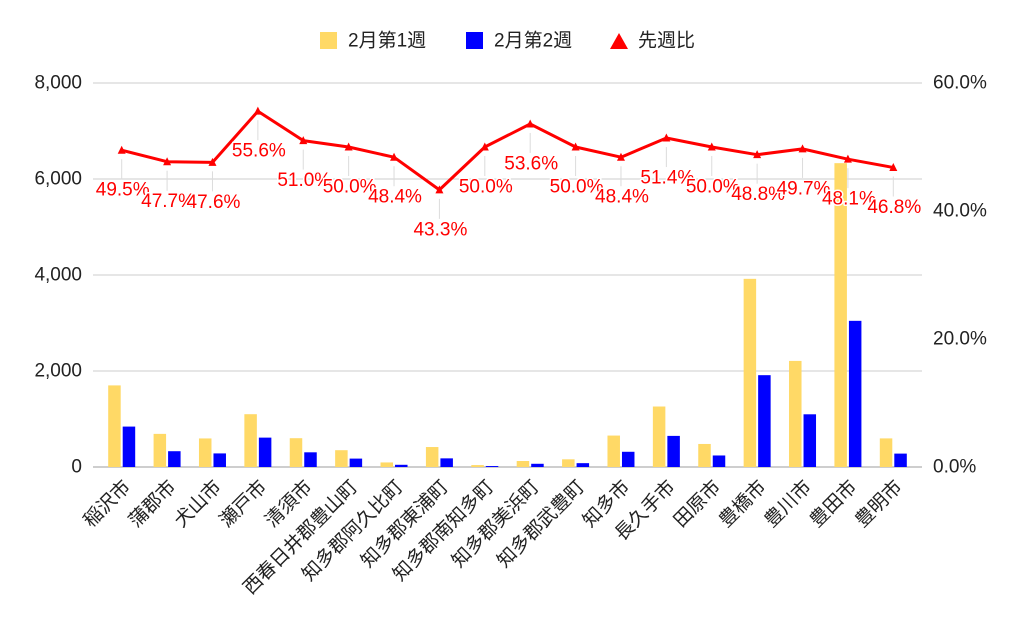 Image resolution: width=1024 pixels, height=633 pixels. What do you see at coordinates (259, 151) in the screenshot?
I see `wow-ratio-data-label: 55.6%` at bounding box center [259, 151].